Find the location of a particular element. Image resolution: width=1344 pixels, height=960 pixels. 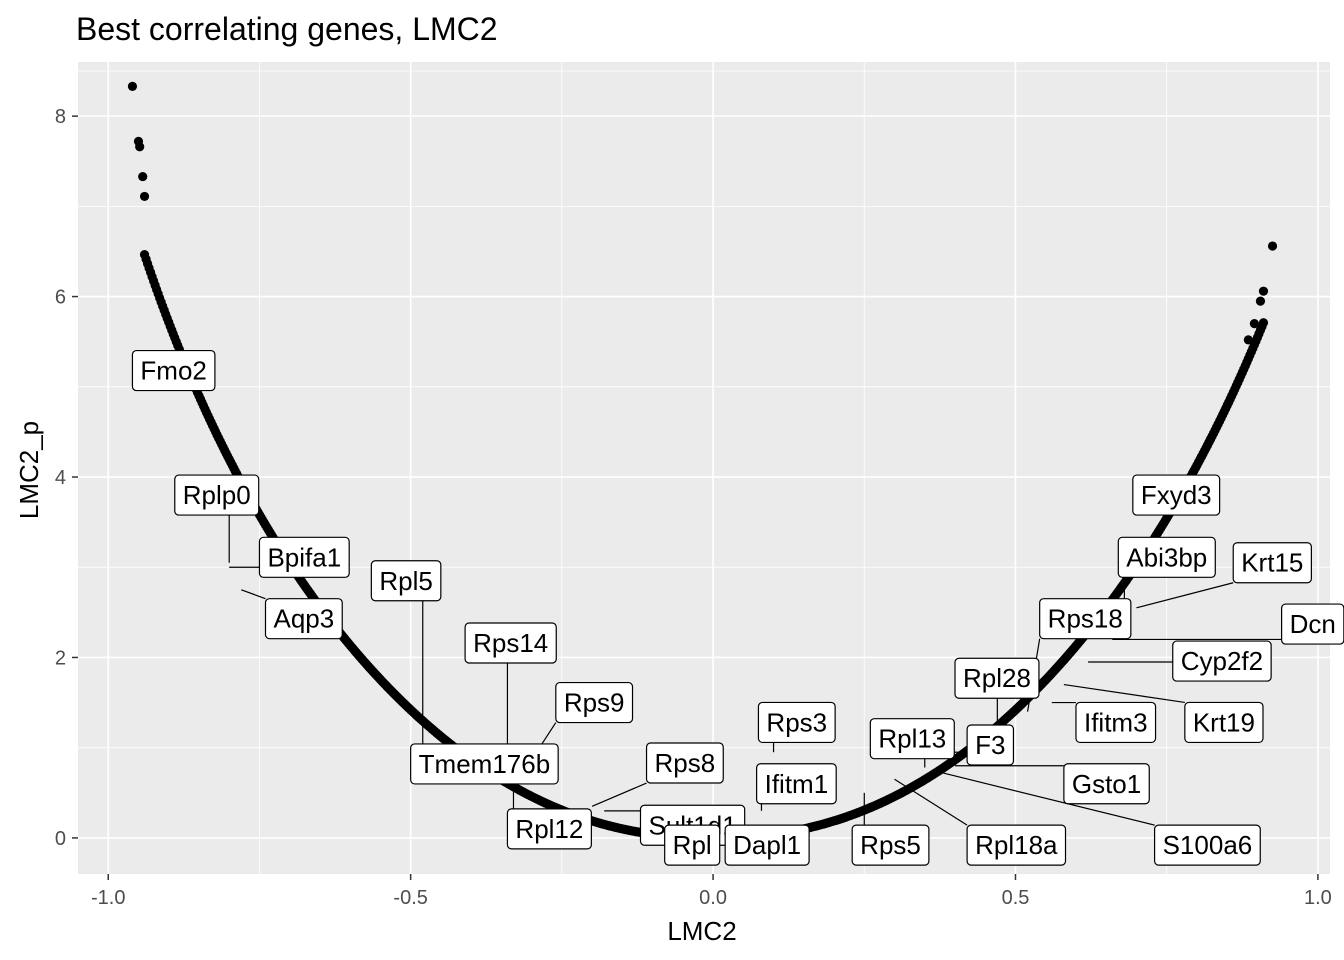

x-tick-label: 0.0 is located at coordinates (713, 898).